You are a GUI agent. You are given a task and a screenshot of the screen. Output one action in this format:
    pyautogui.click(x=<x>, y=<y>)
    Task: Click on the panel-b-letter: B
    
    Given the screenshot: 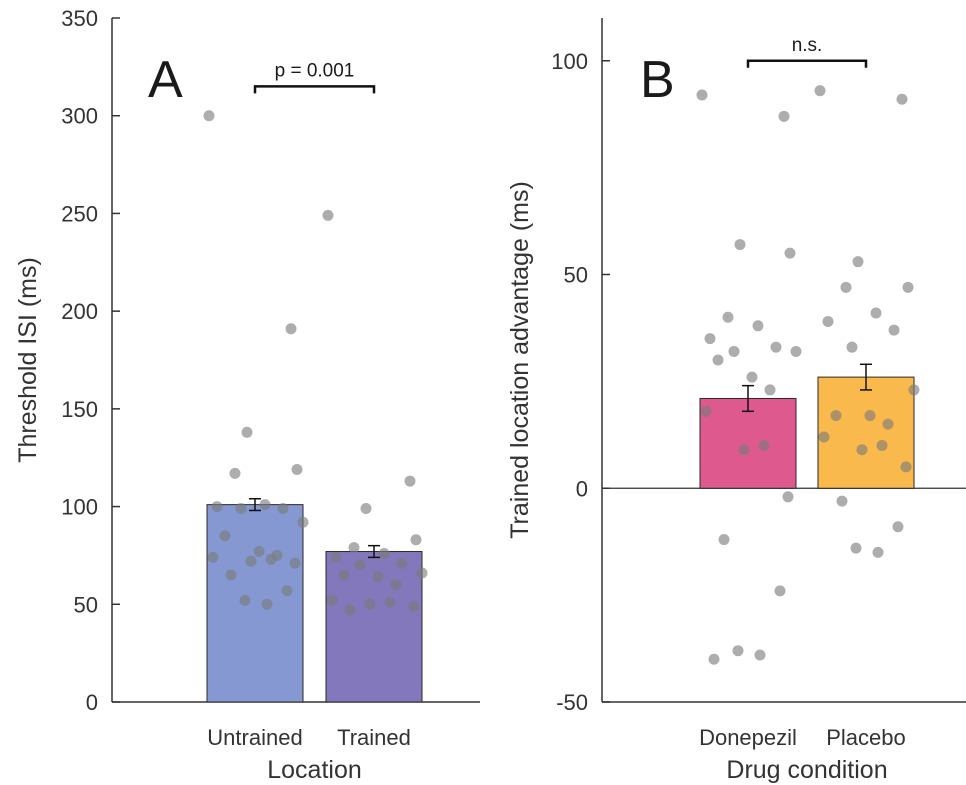 What is the action you would take?
    pyautogui.click(x=657, y=80)
    